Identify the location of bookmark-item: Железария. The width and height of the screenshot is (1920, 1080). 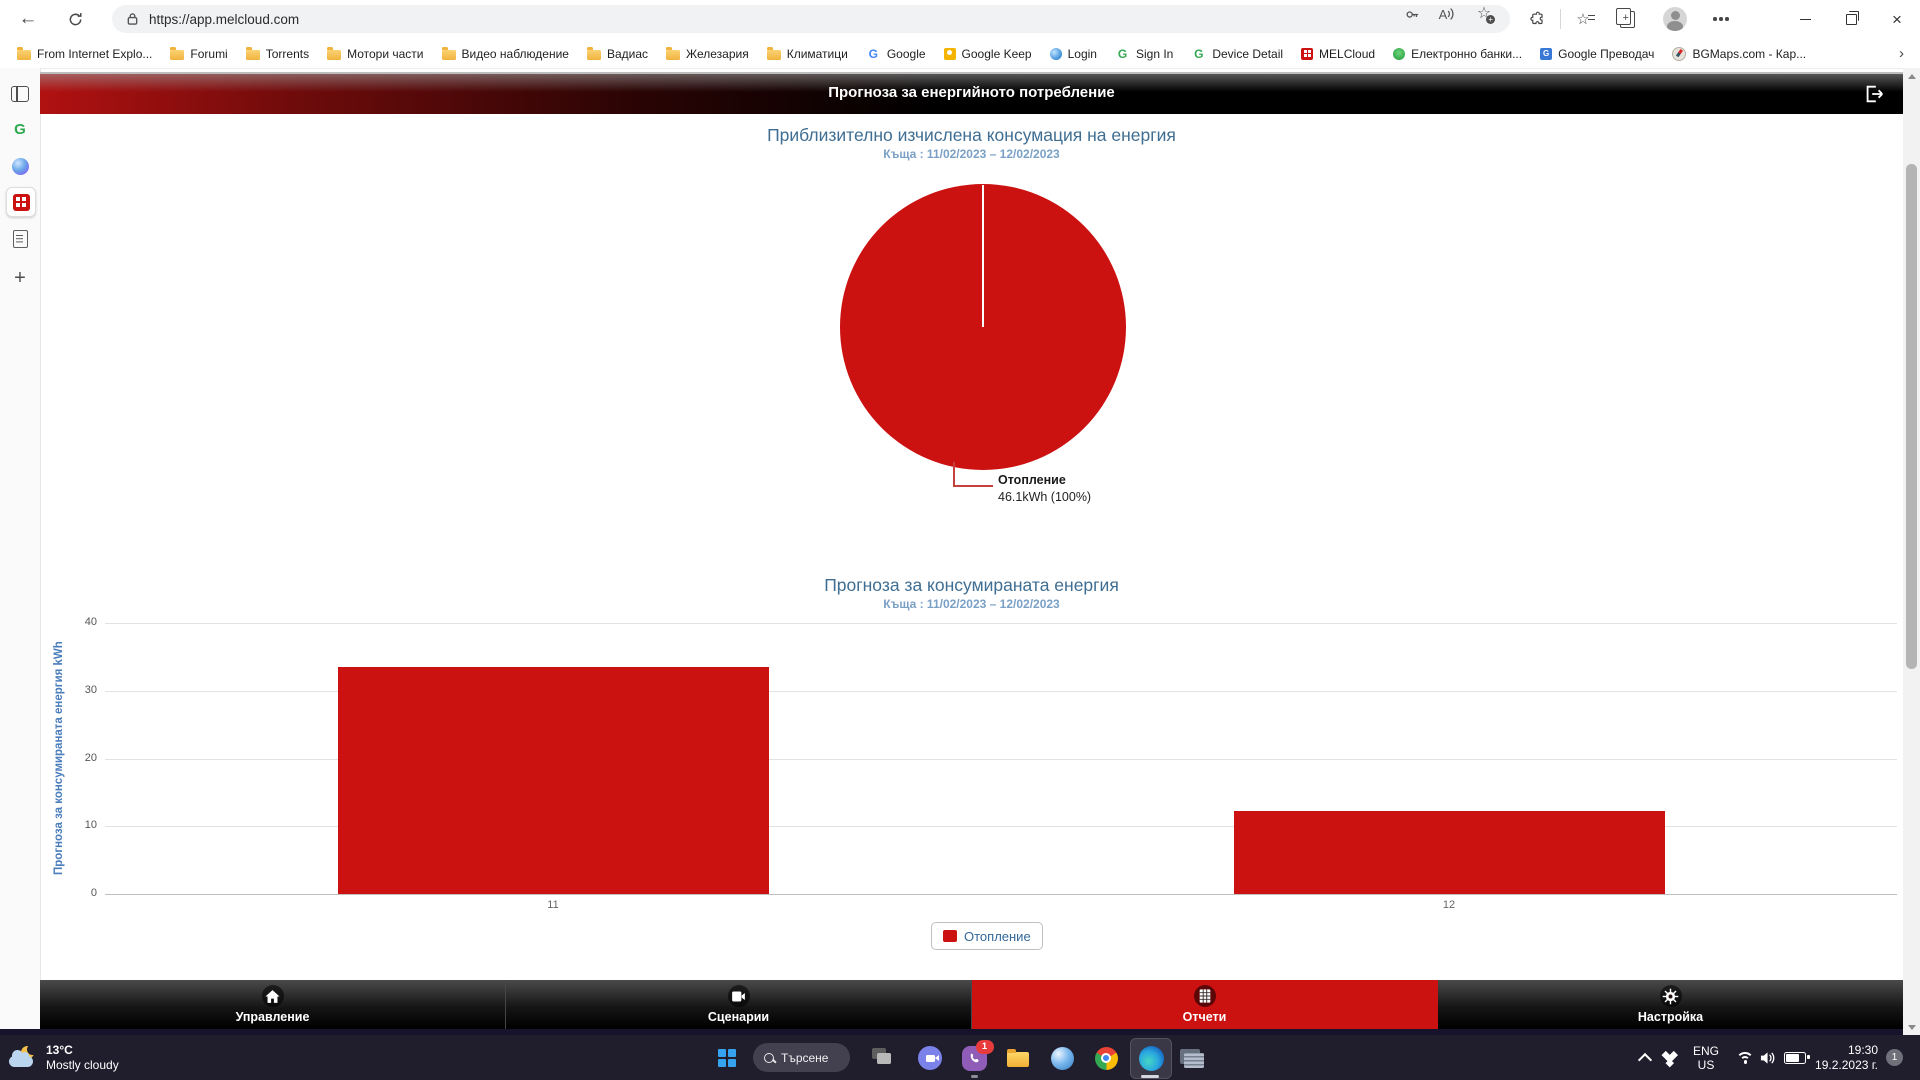
(707, 54).